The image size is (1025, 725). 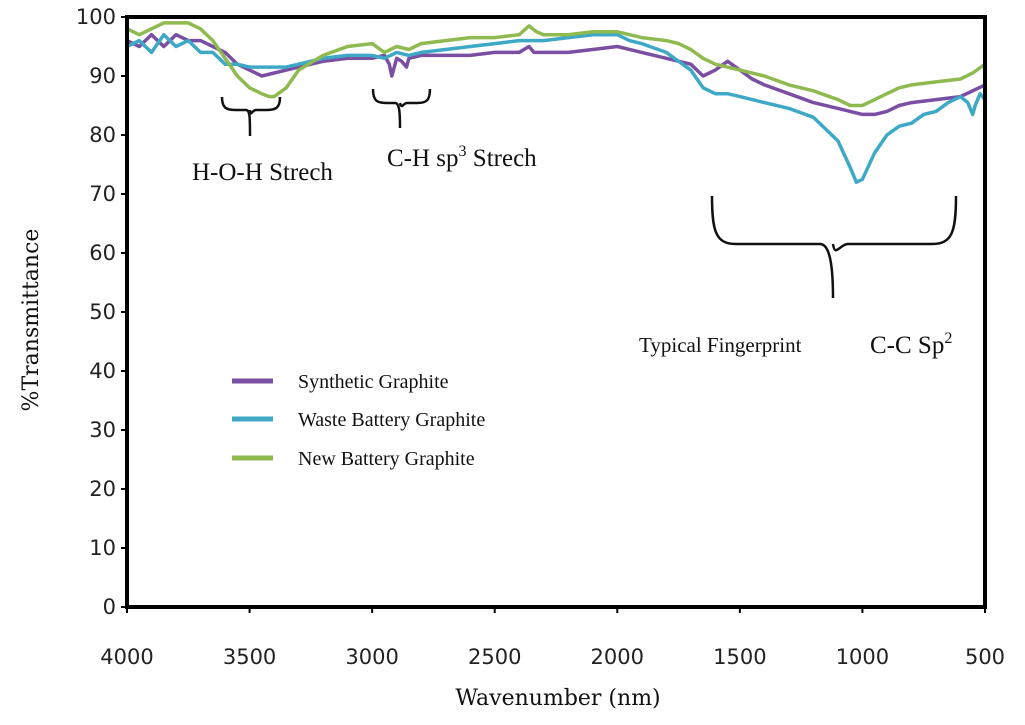 What do you see at coordinates (552, 638) in the screenshot?
I see `x-axis-ticks: 4000 3500 3000 2500 2000 1500 1000 500` at bounding box center [552, 638].